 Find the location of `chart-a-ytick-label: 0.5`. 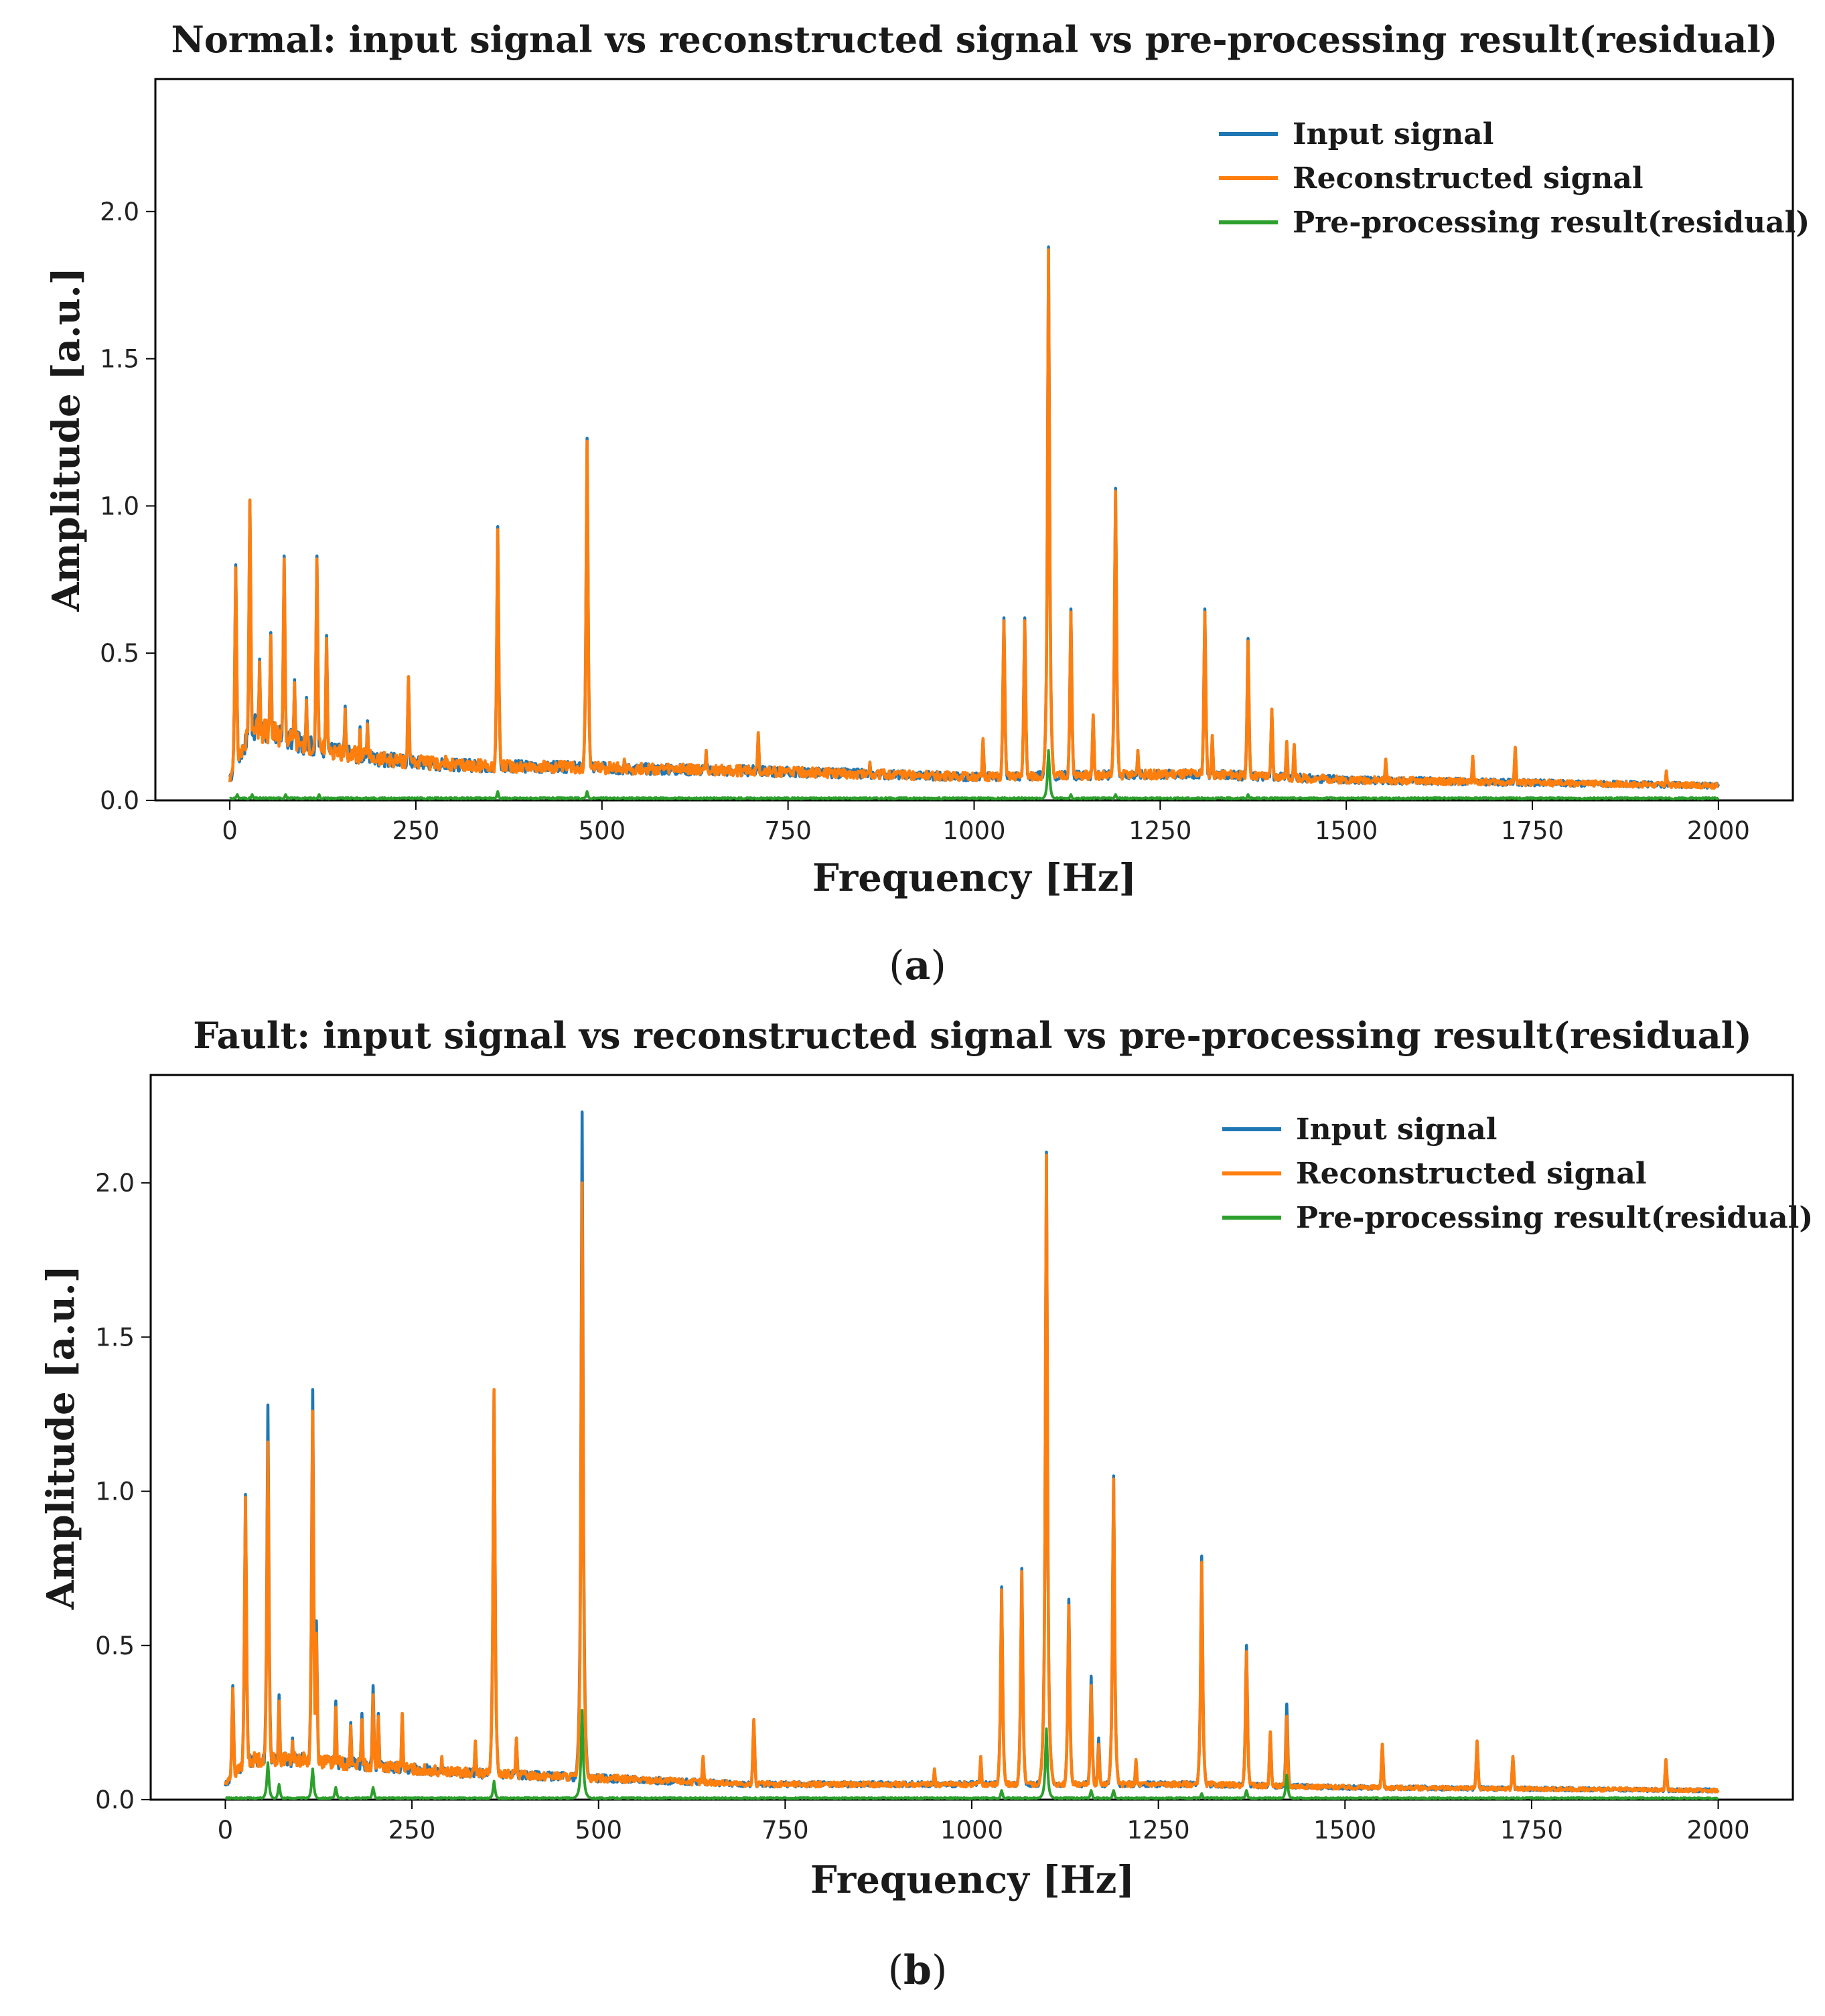

chart-a-ytick-label: 0.5 is located at coordinates (119, 653).